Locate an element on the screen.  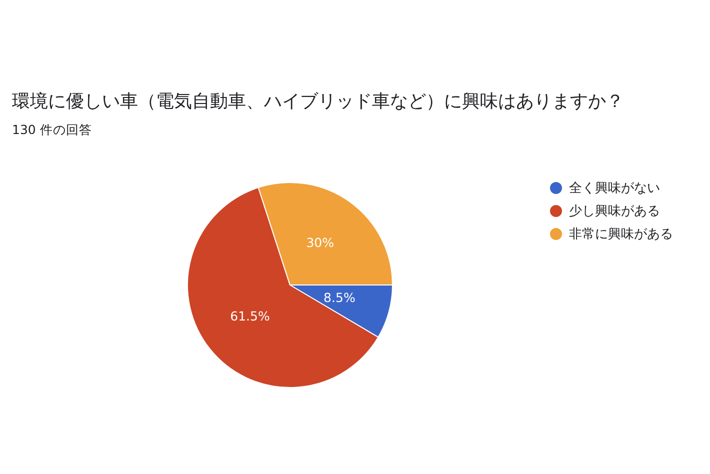
legend-label: 全く興味がない is located at coordinates (614, 188).